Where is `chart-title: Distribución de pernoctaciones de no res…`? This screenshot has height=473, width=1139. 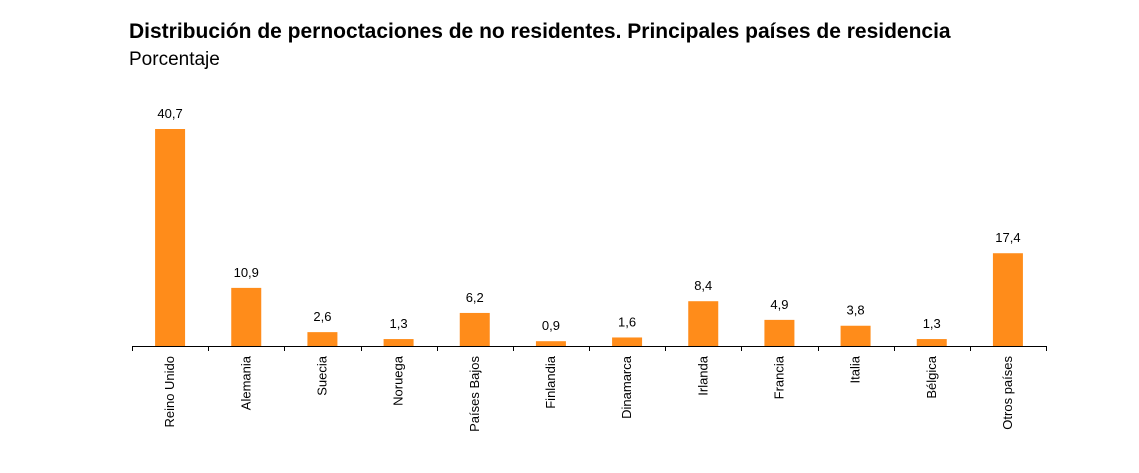 chart-title: Distribución de pernoctaciones de no res… is located at coordinates (540, 31).